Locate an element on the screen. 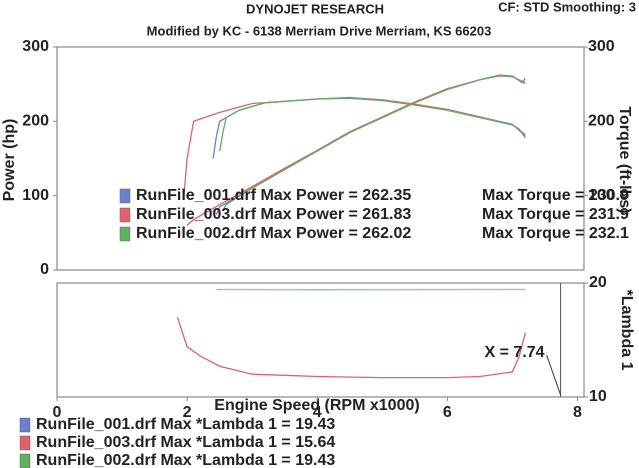 The height and width of the screenshot is (468, 639). x-tick-label: 0 is located at coordinates (57, 412).